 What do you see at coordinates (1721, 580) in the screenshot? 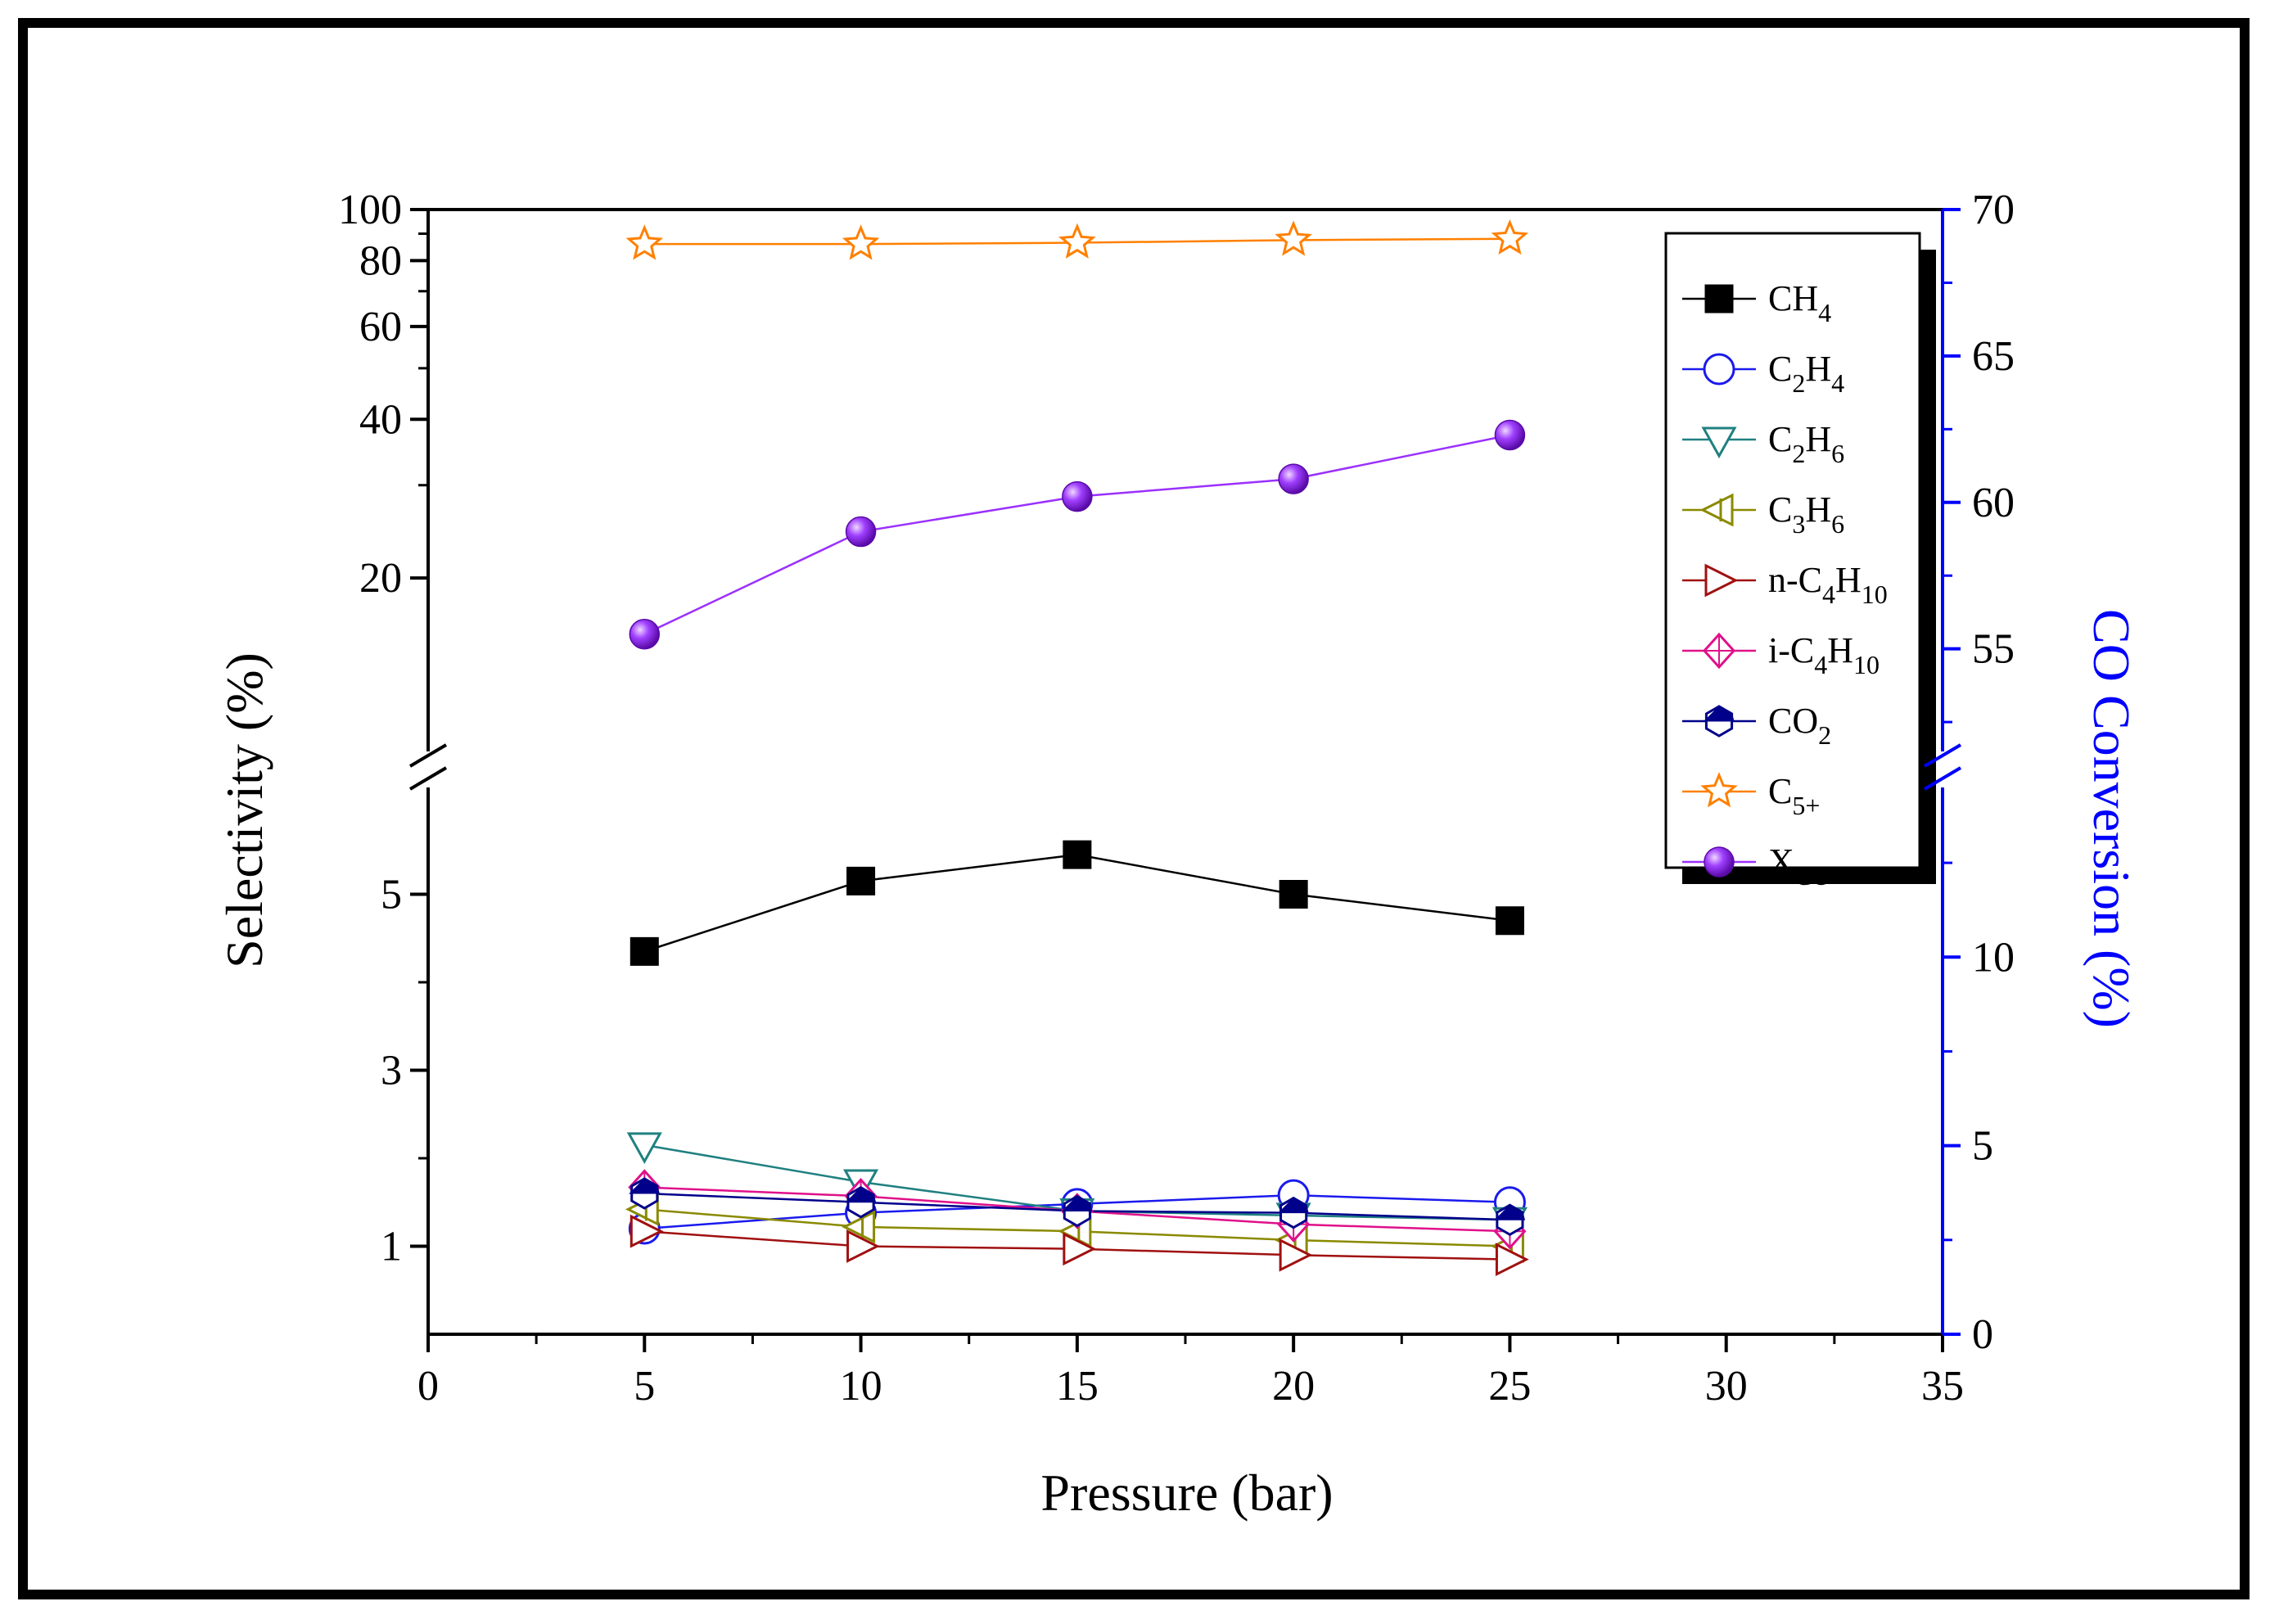
I see `legend-marker-nc4h10` at bounding box center [1721, 580].